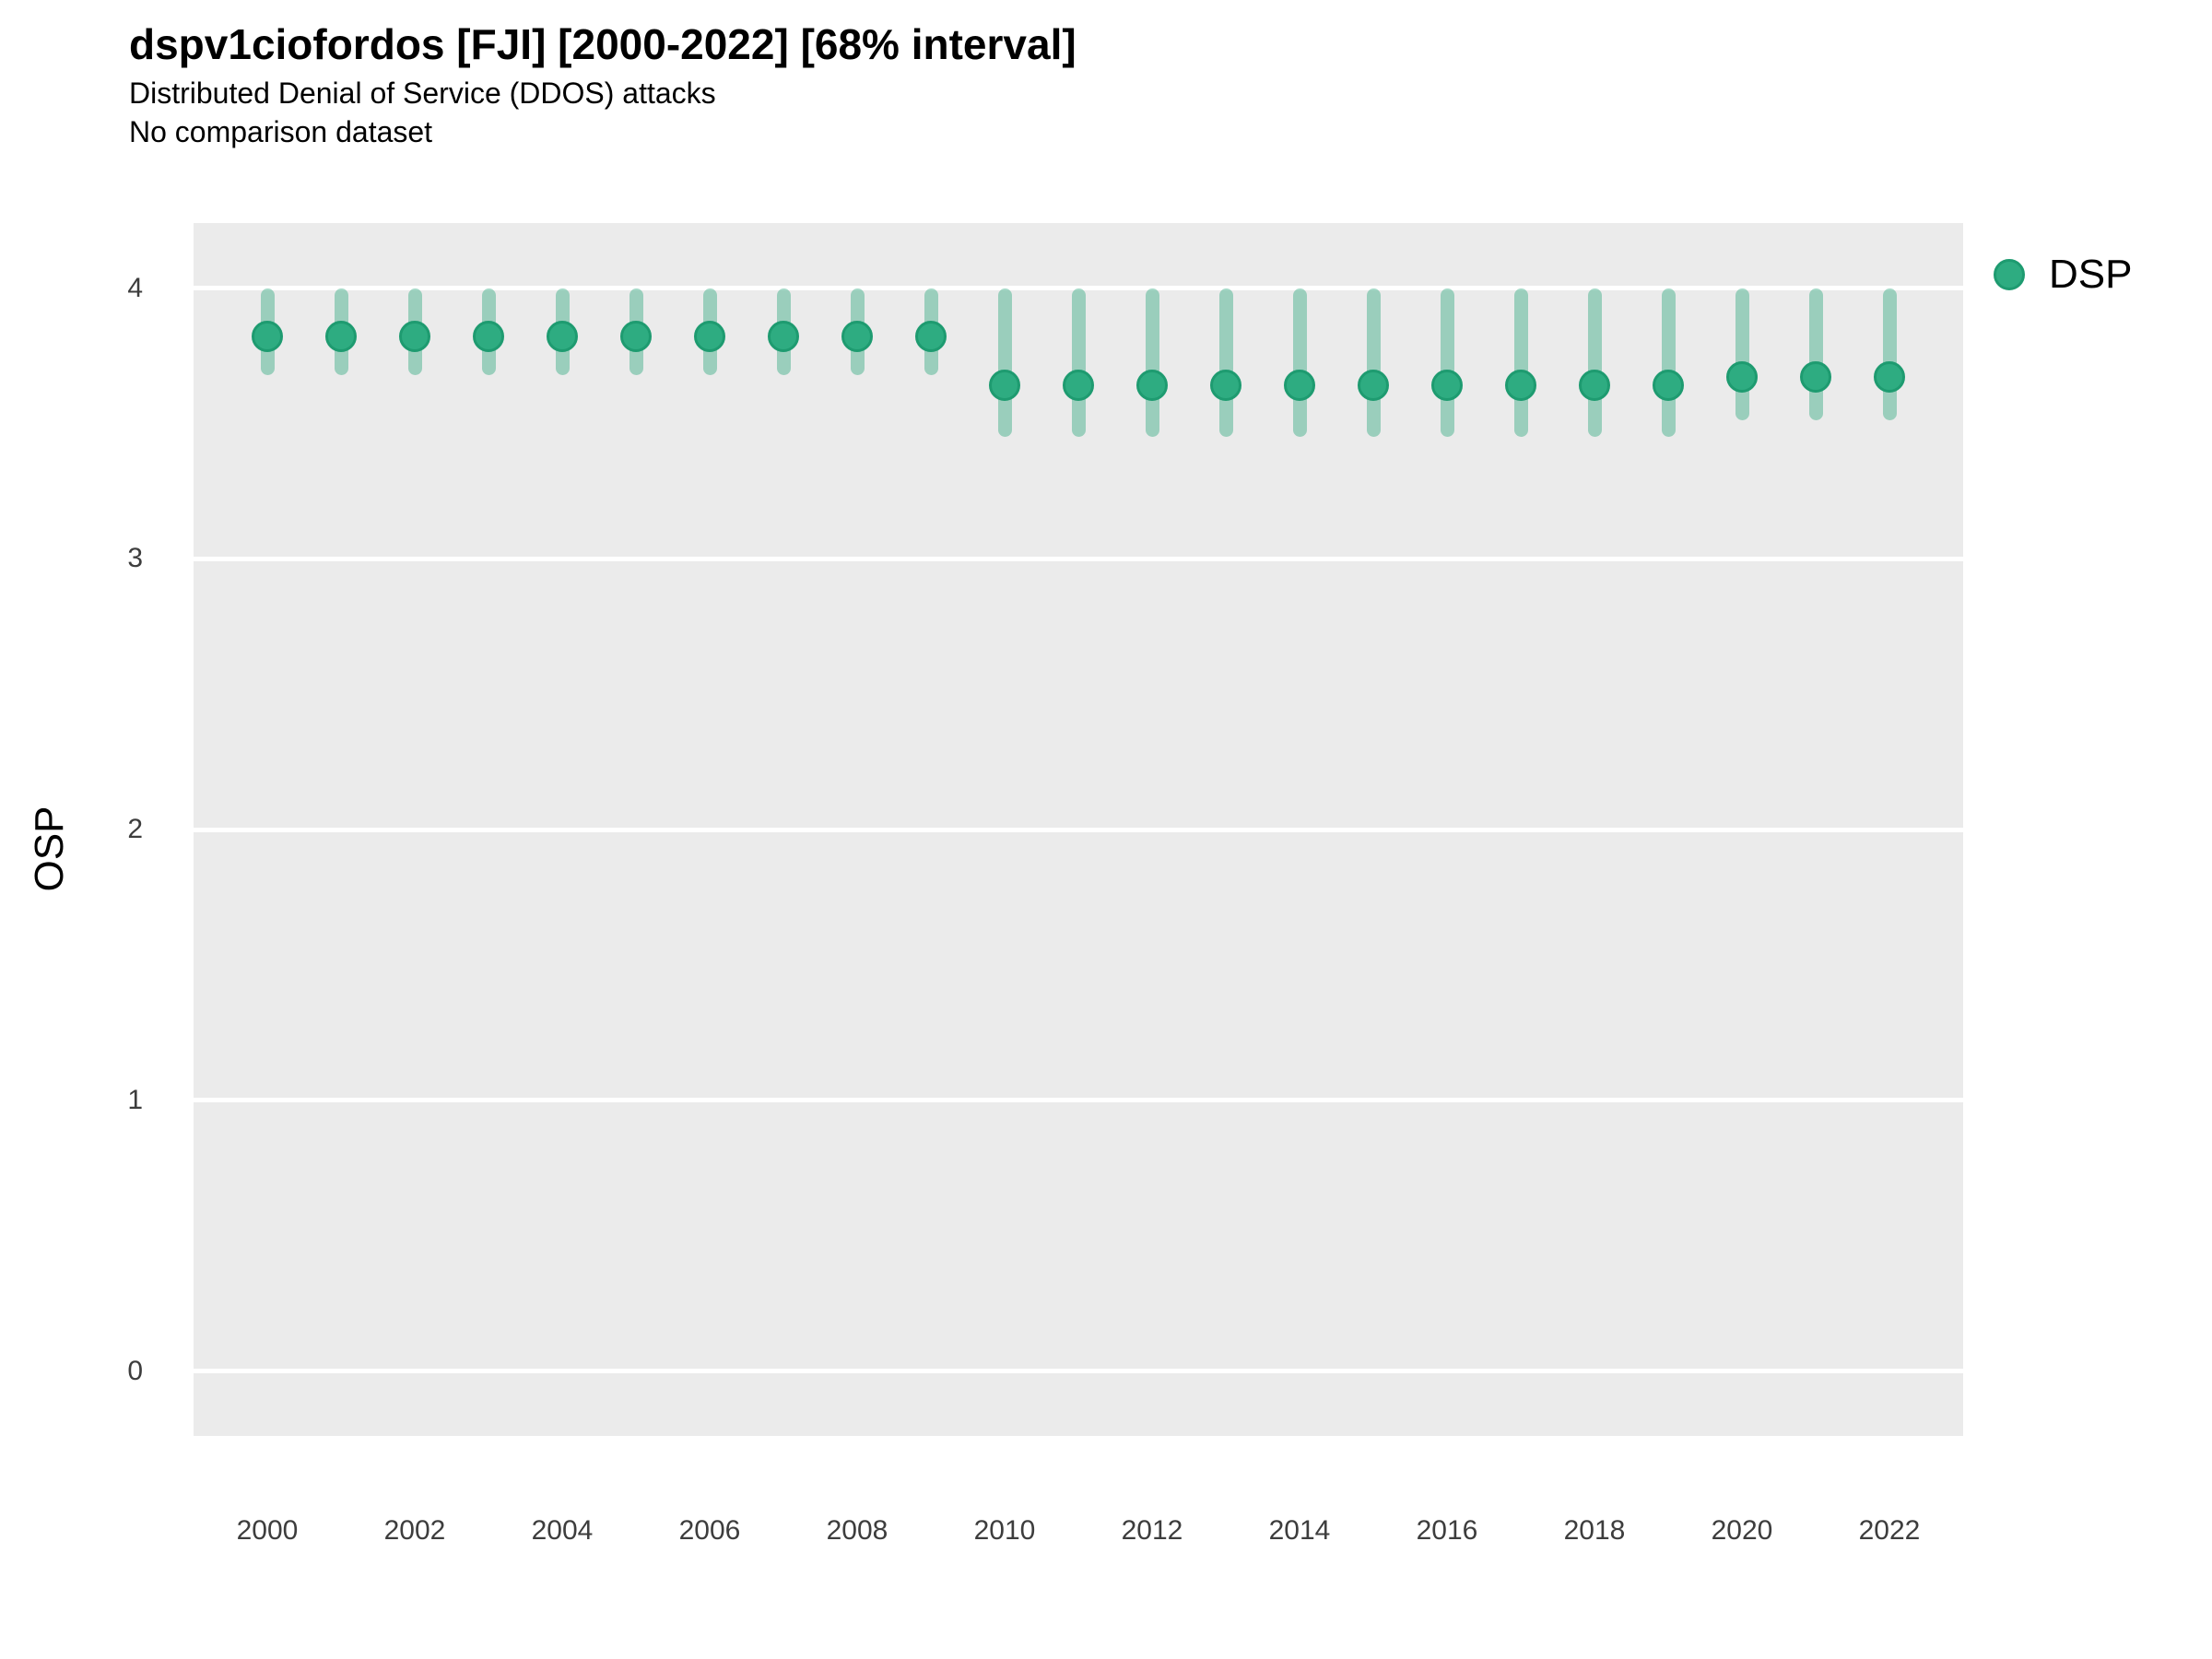 The height and width of the screenshot is (1659, 2212). I want to click on data-point-2019, so click(1668, 386).